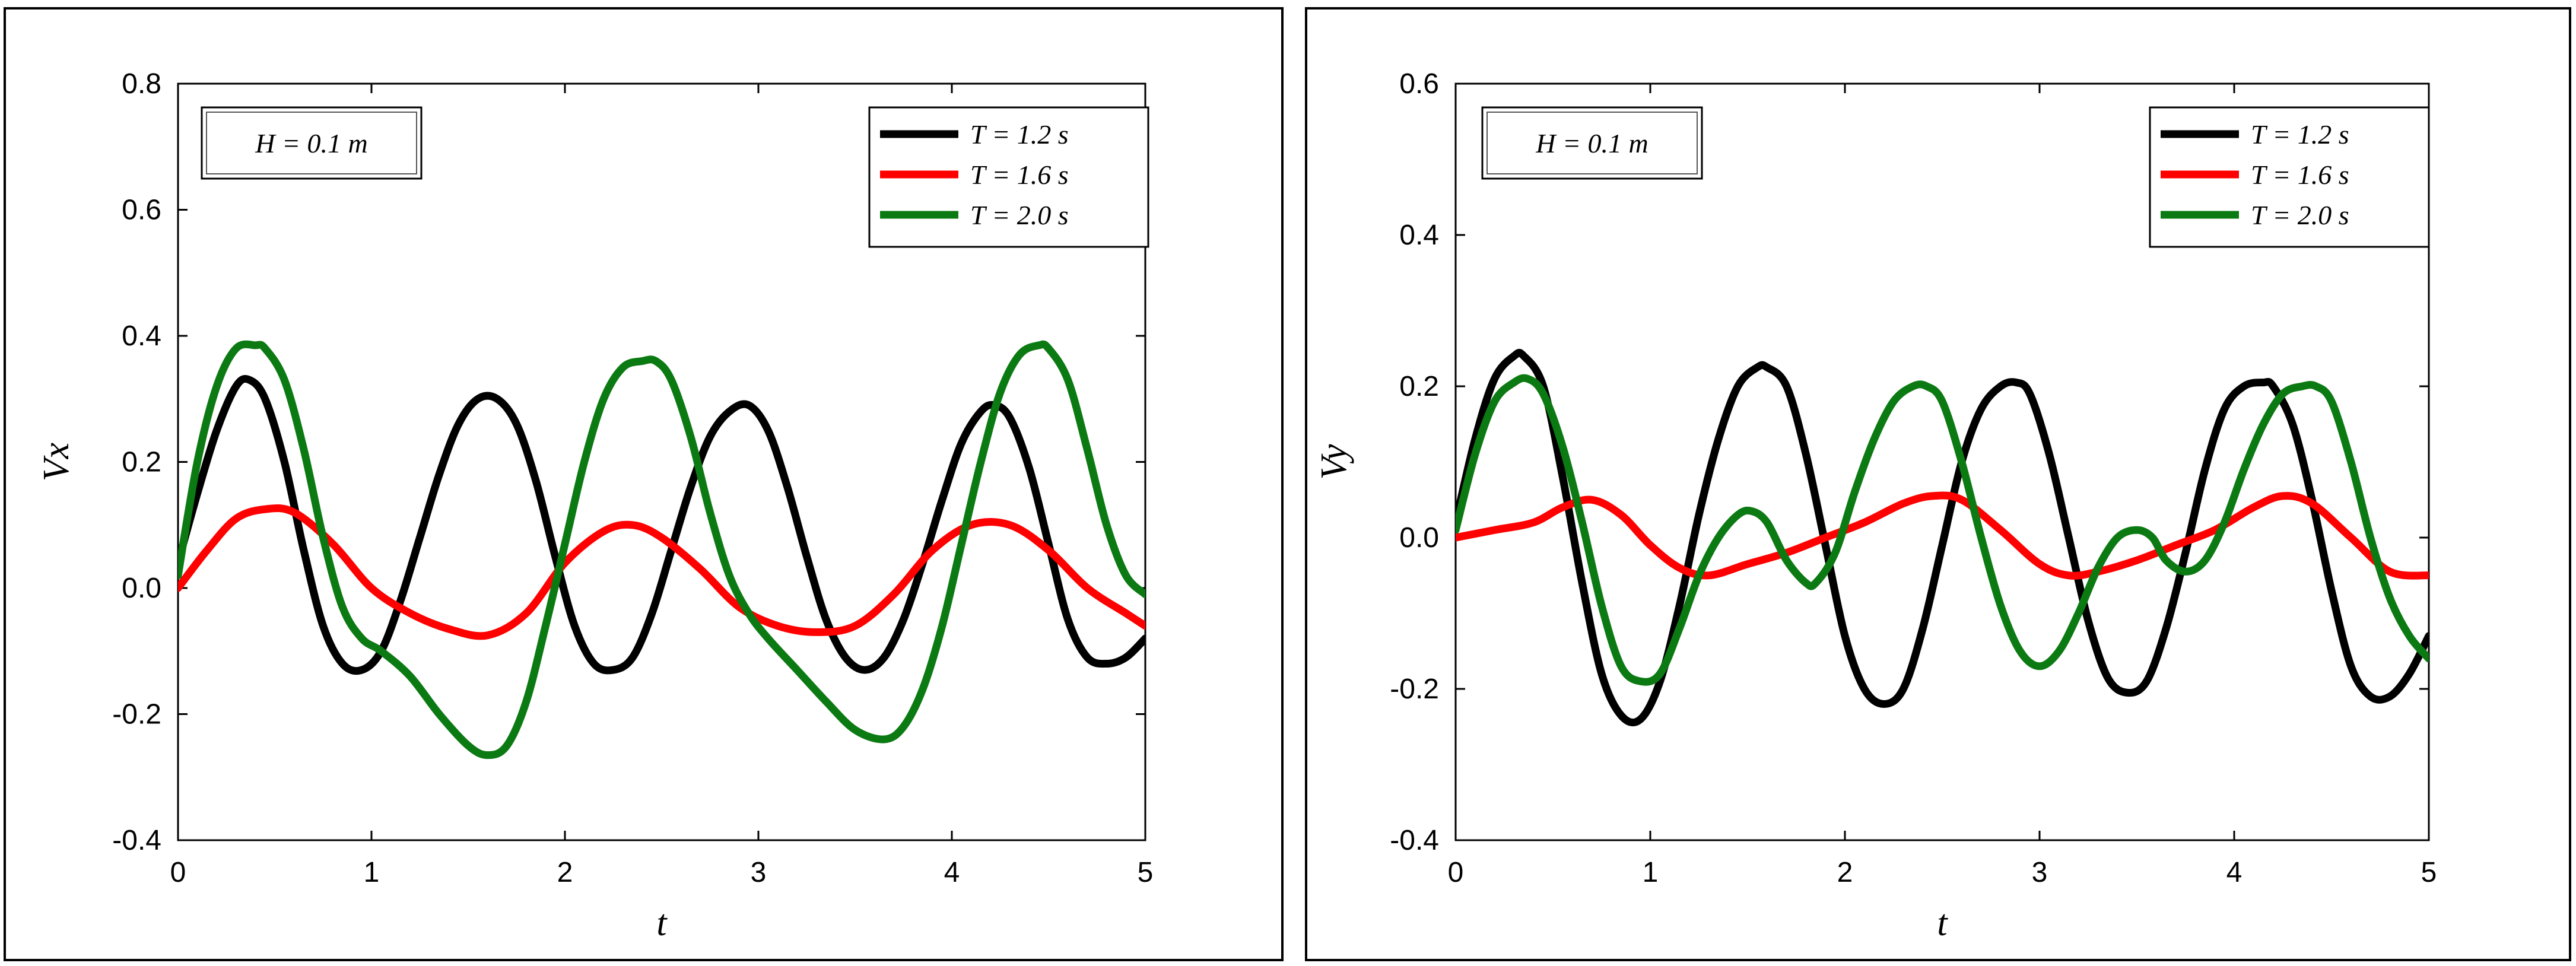  I want to click on y-tick-label: 0.8, so click(141, 84).